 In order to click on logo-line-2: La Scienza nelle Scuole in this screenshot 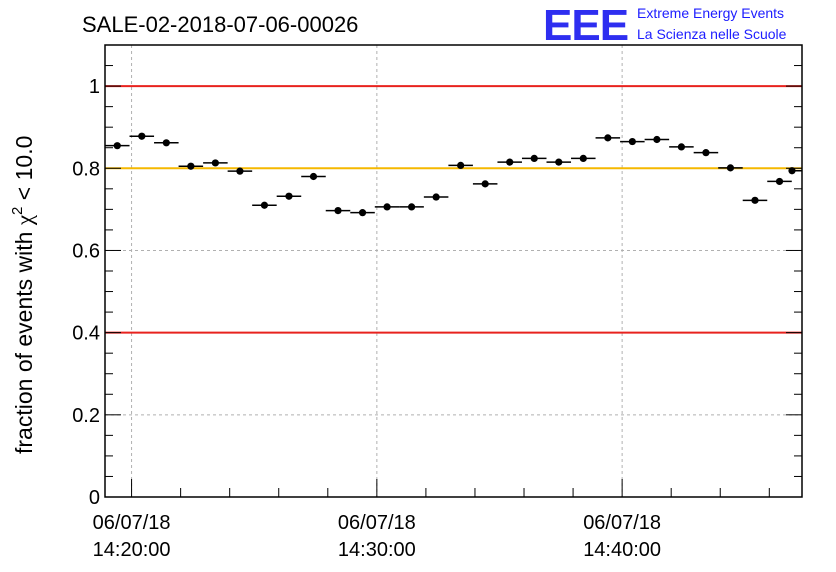, I will do `click(712, 34)`.